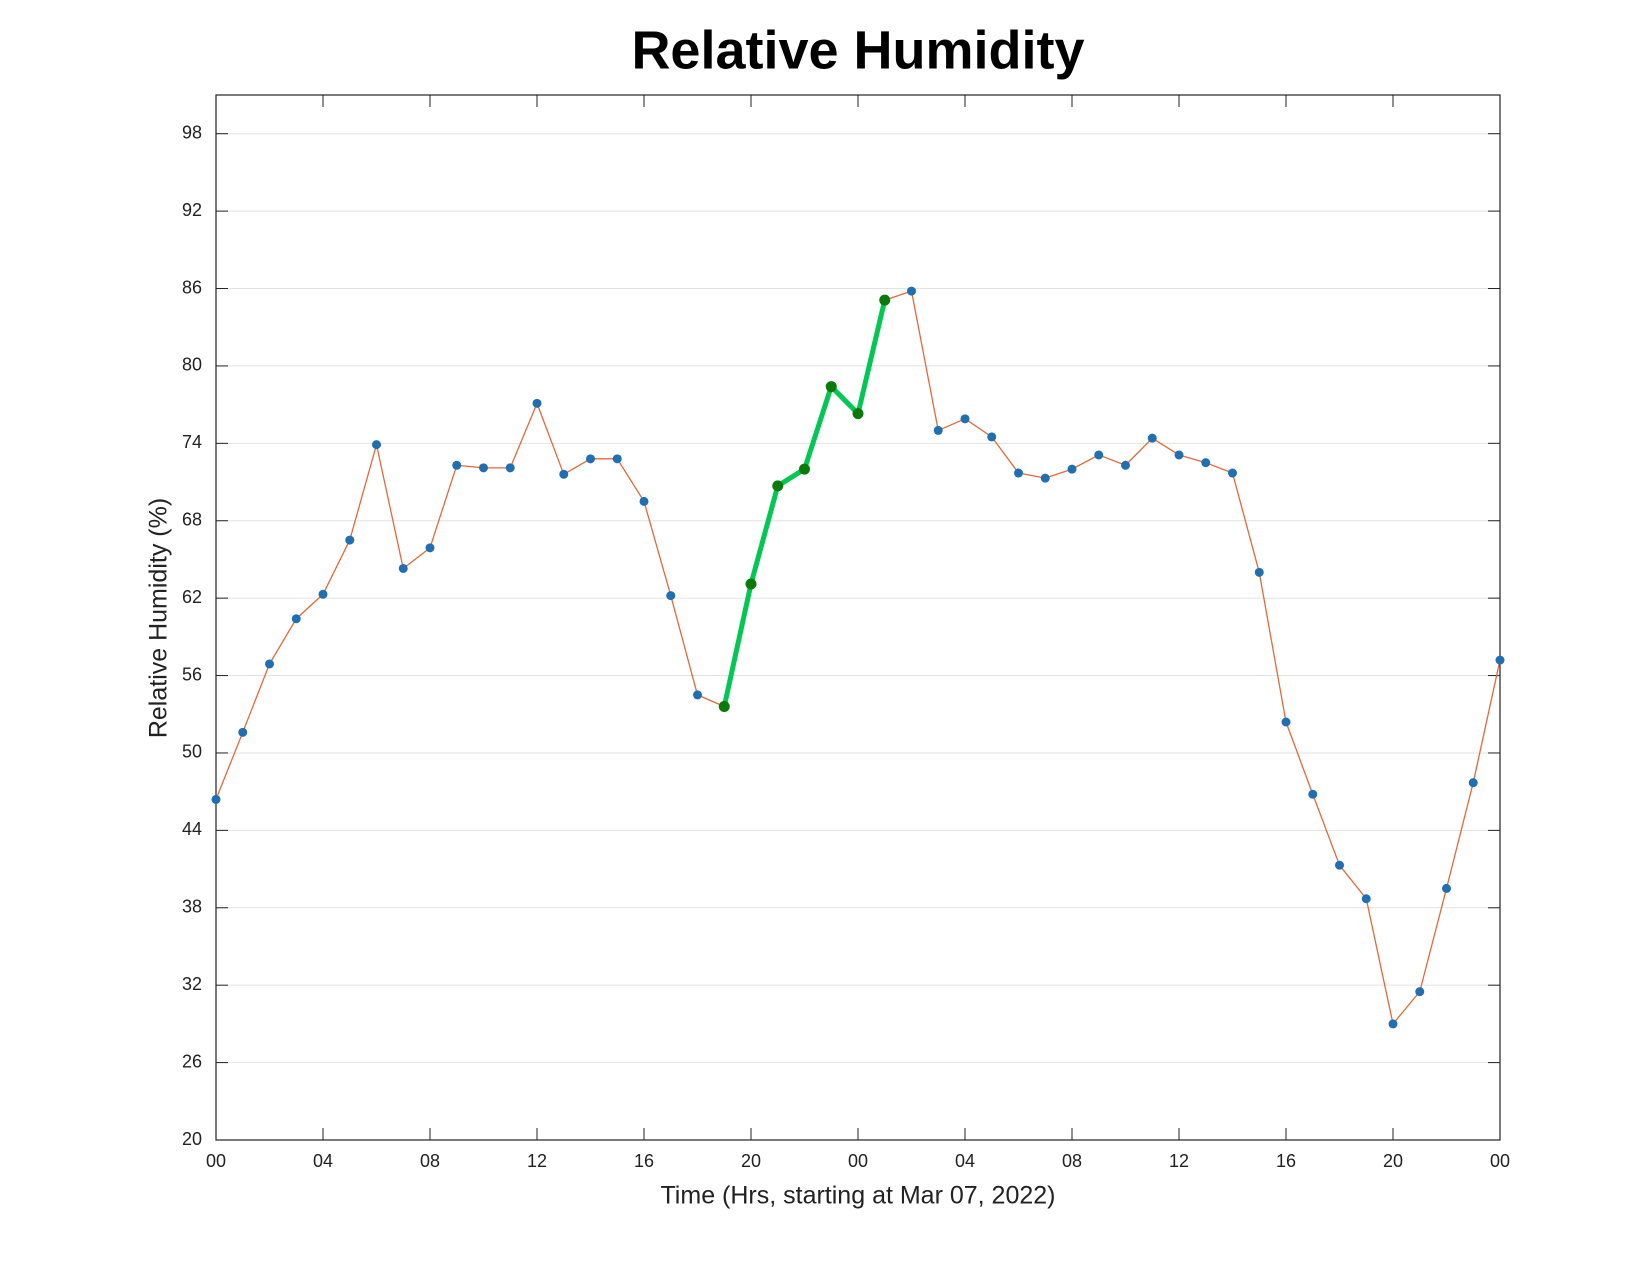 The image size is (1650, 1275). What do you see at coordinates (804, 503) in the screenshot?
I see `series-line` at bounding box center [804, 503].